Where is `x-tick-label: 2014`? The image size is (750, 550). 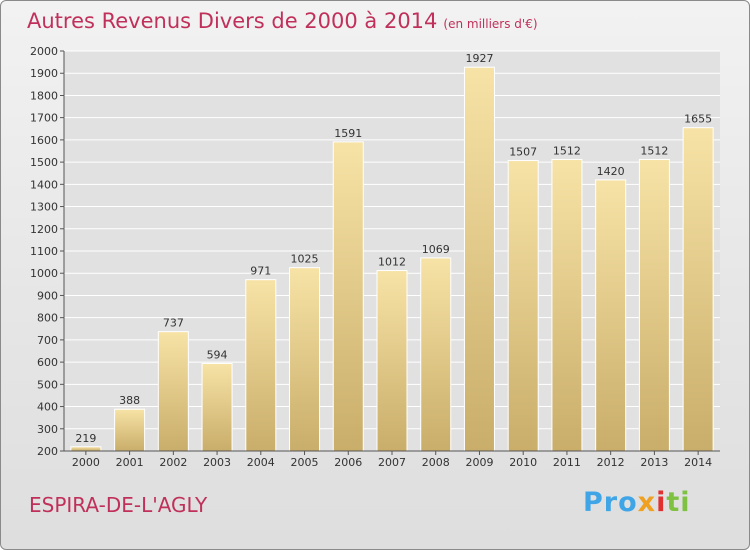
x-tick-label: 2014 is located at coordinates (698, 462).